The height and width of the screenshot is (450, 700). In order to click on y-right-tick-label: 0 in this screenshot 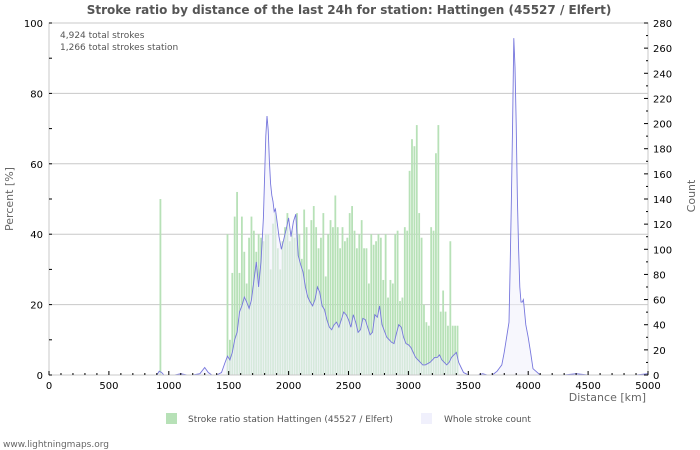, I will do `click(656, 376)`.